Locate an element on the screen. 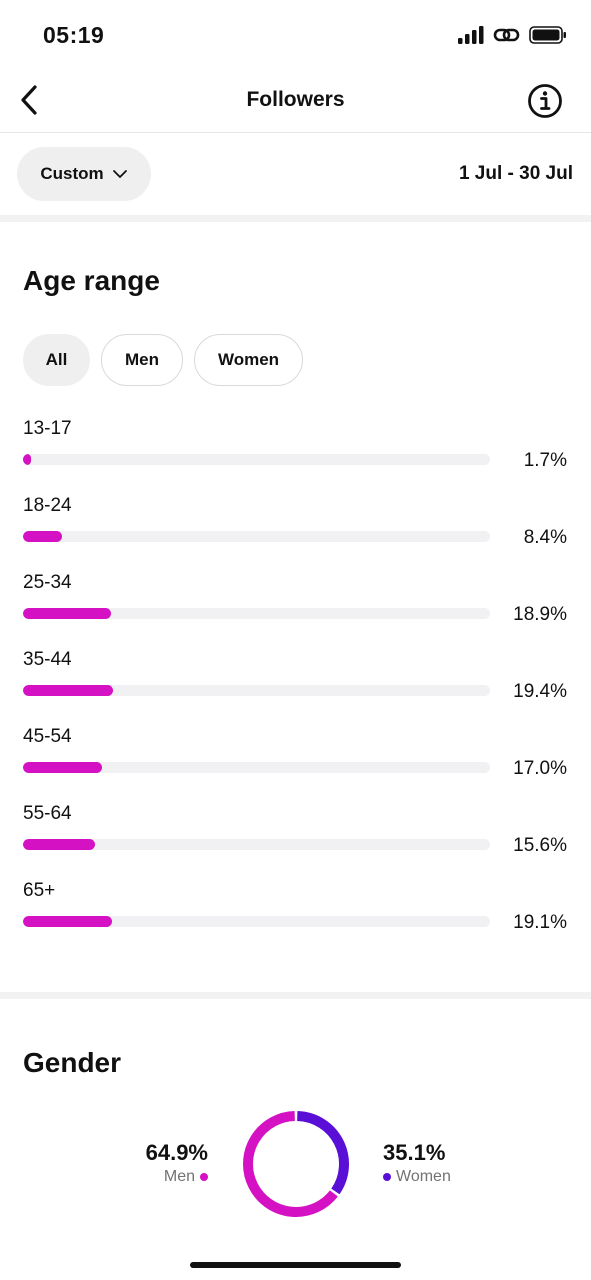 Image resolution: width=591 pixels, height=1280 pixels. chevron-down-icon is located at coordinates (119, 174).